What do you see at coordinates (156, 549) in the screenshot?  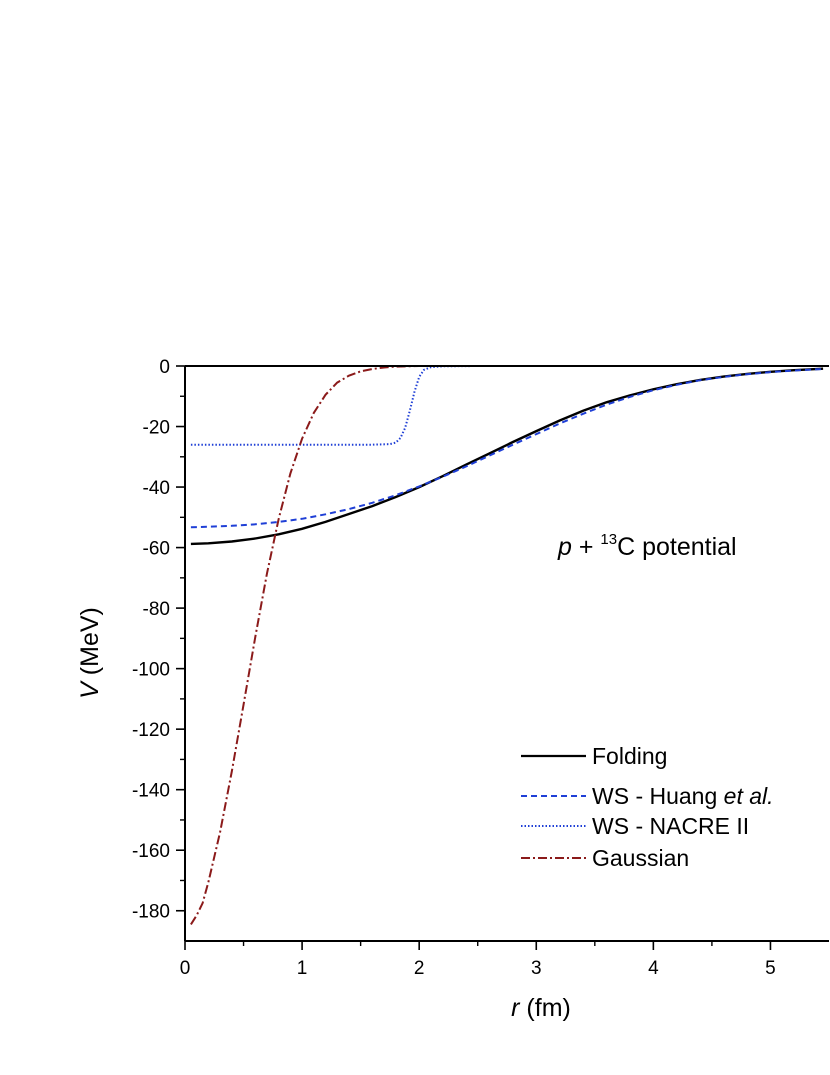 I see `y-tick-label: -60` at bounding box center [156, 549].